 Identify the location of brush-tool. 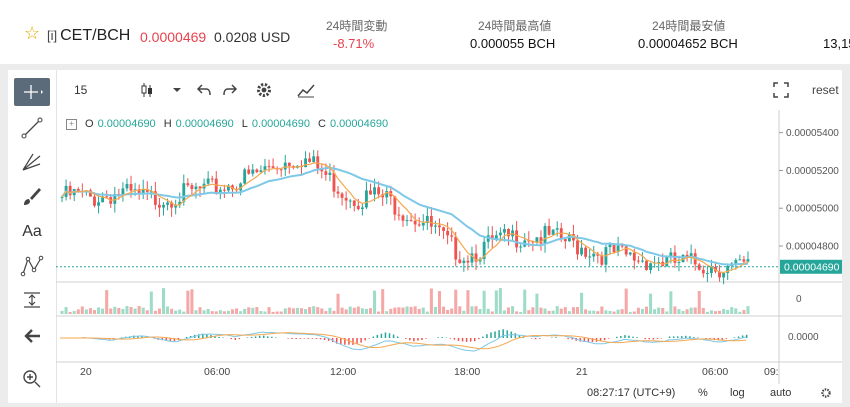
(32, 196).